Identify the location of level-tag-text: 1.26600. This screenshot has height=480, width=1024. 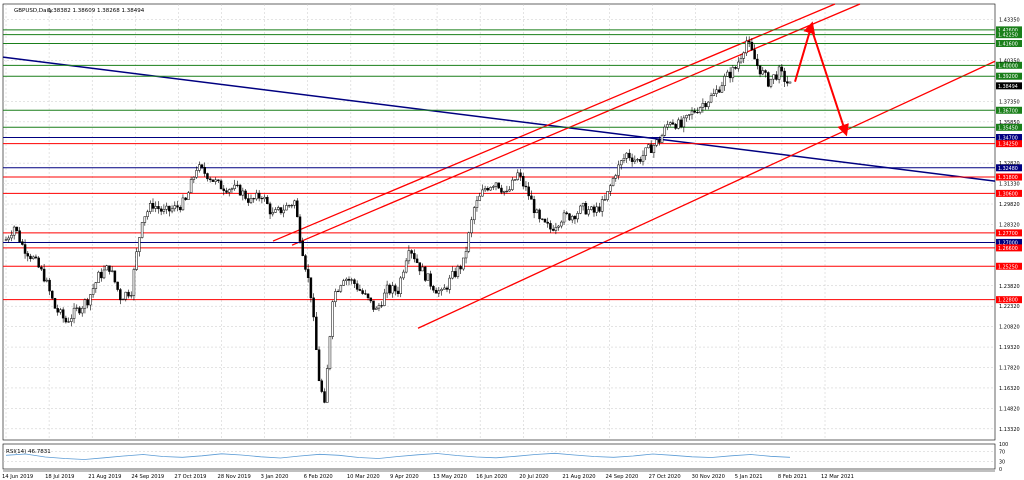
(1008, 249).